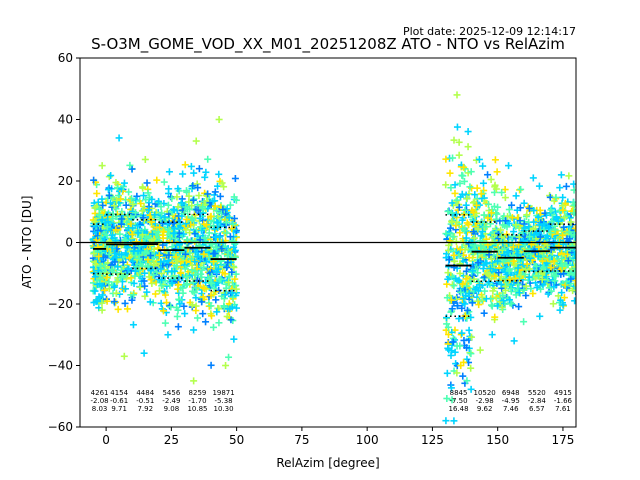  Describe the element at coordinates (537, 393) in the screenshot. I see `bin-count-label: 5520` at that location.